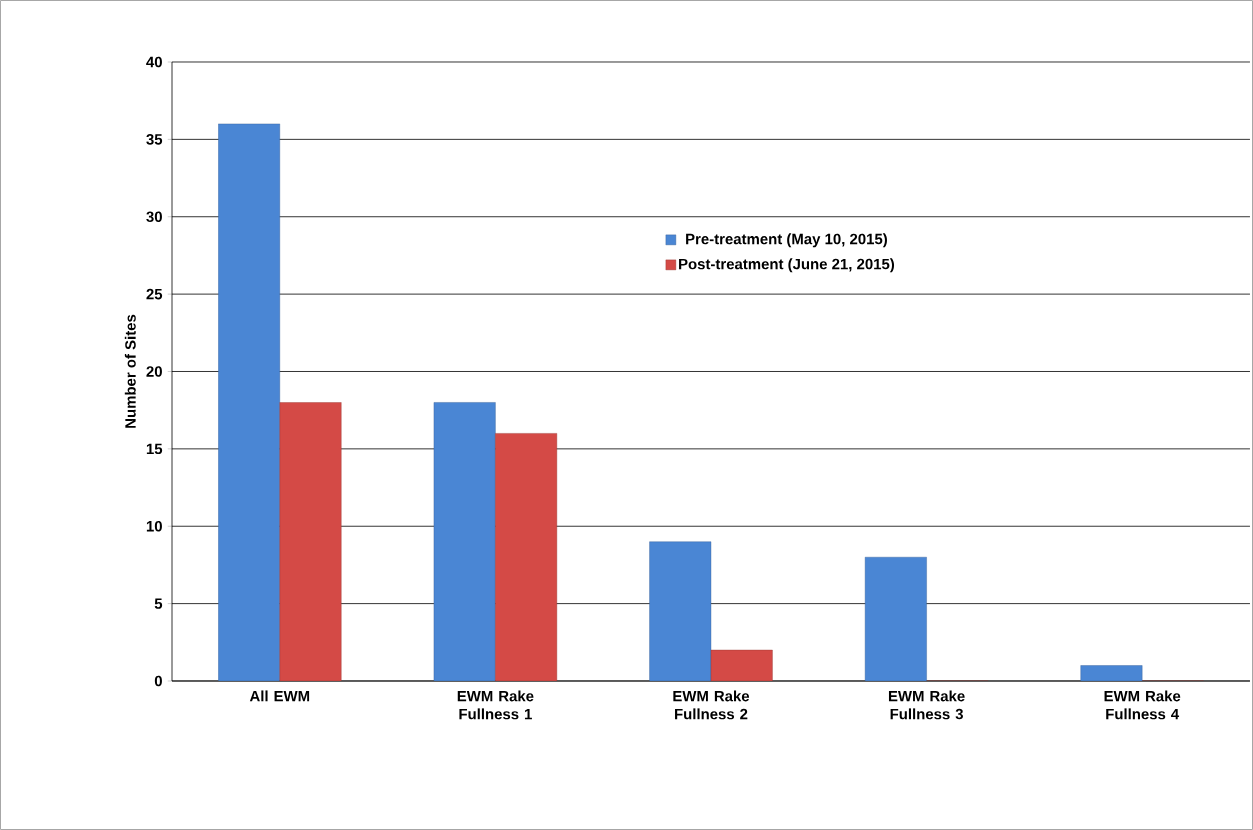 This screenshot has height=830, width=1253. What do you see at coordinates (154, 371) in the screenshot?
I see `y-tick-label: 20` at bounding box center [154, 371].